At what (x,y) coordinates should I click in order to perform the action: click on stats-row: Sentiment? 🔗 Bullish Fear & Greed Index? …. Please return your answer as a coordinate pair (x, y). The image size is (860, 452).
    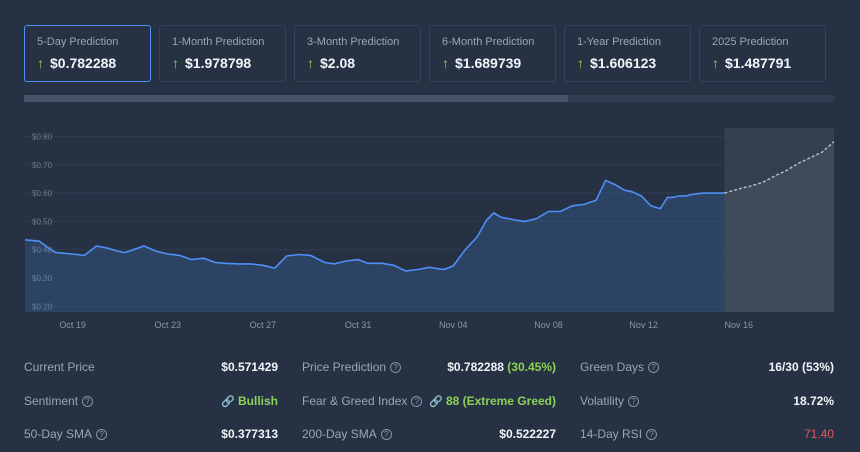
    Looking at the image, I should click on (429, 404).